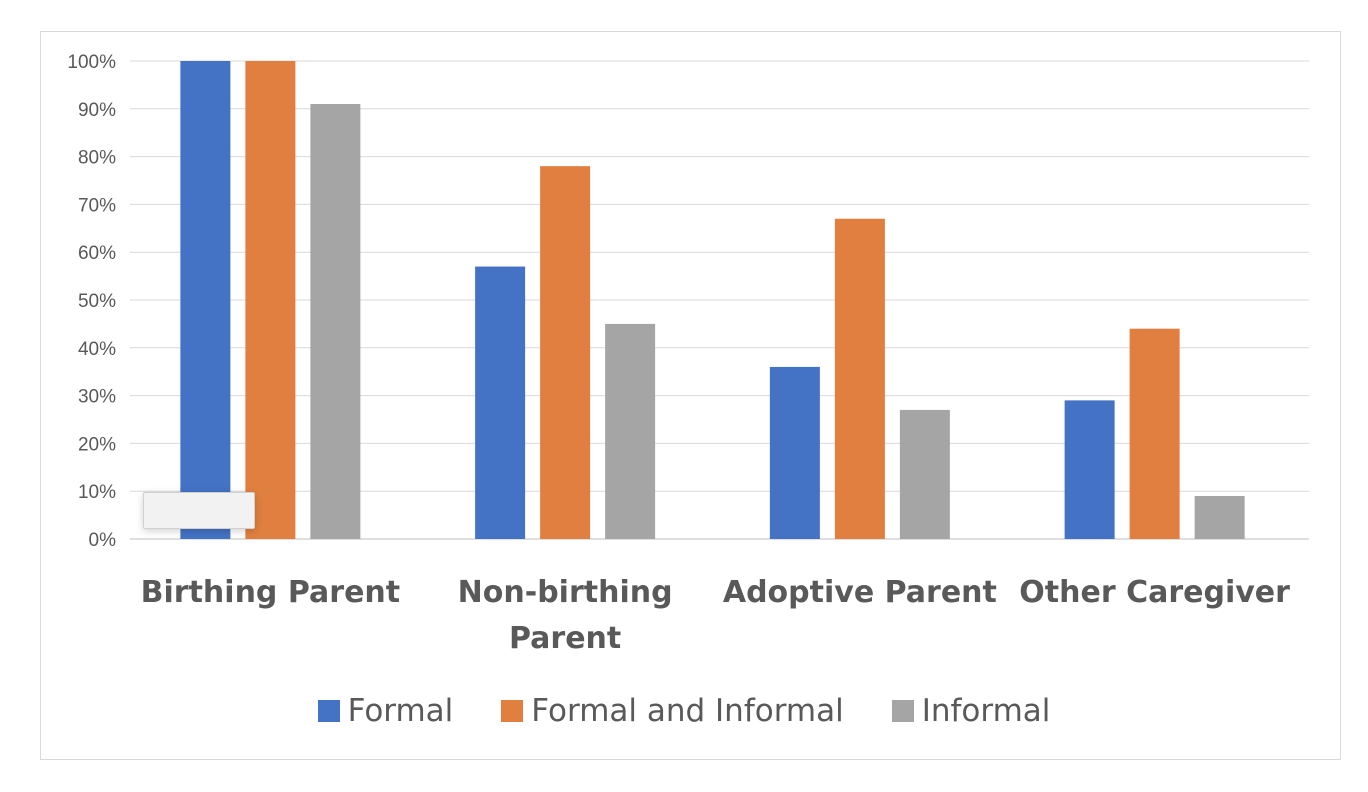 The width and height of the screenshot is (1368, 792). Describe the element at coordinates (512, 711) in the screenshot. I see `legend-swatch-formal-and-informal` at that location.